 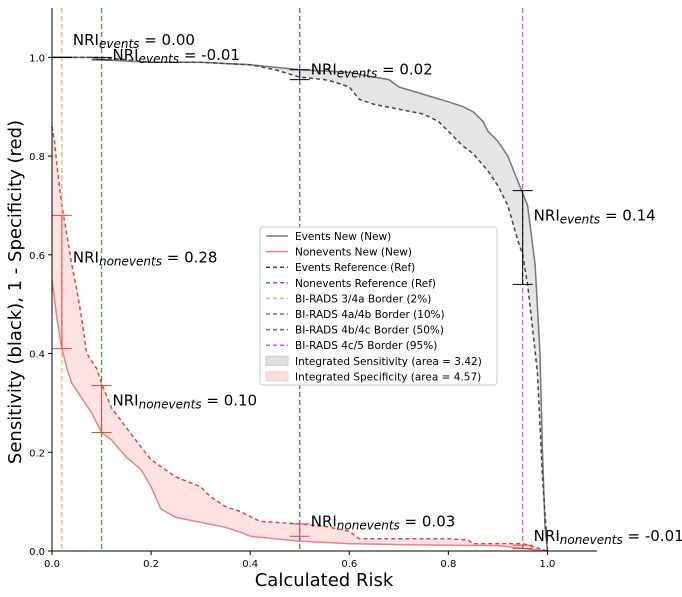 I want to click on legend-entry-bi-rads-4c-5-border-95: BI-RADS 4c/5 Border (95%), so click(x=351, y=346).